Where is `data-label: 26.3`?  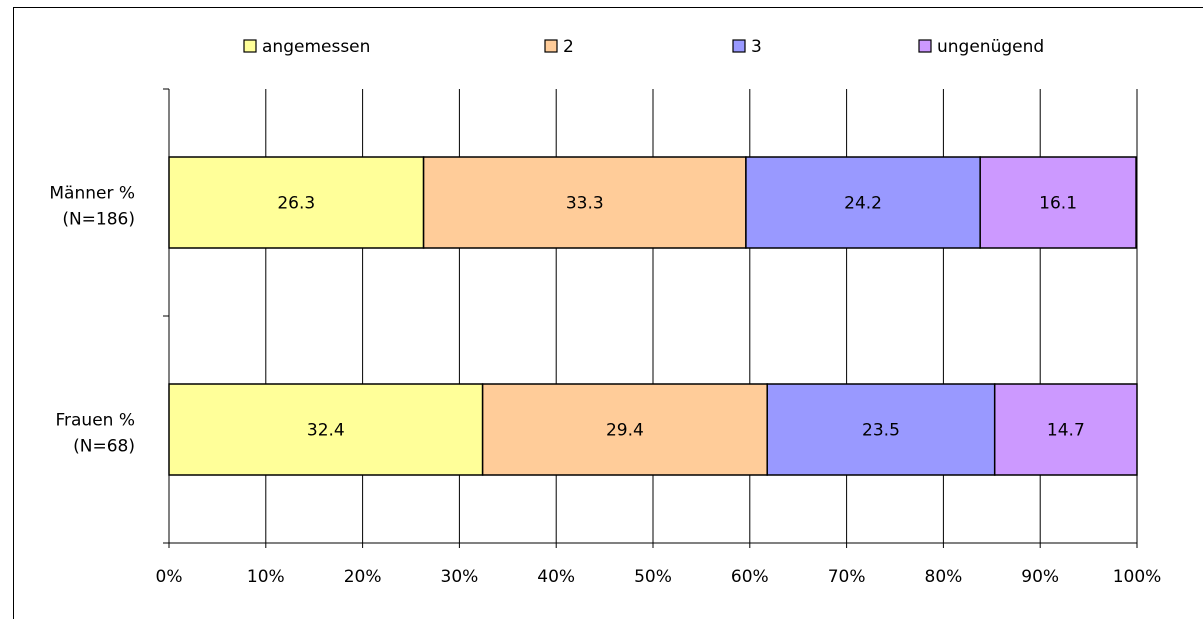 data-label: 26.3 is located at coordinates (296, 204).